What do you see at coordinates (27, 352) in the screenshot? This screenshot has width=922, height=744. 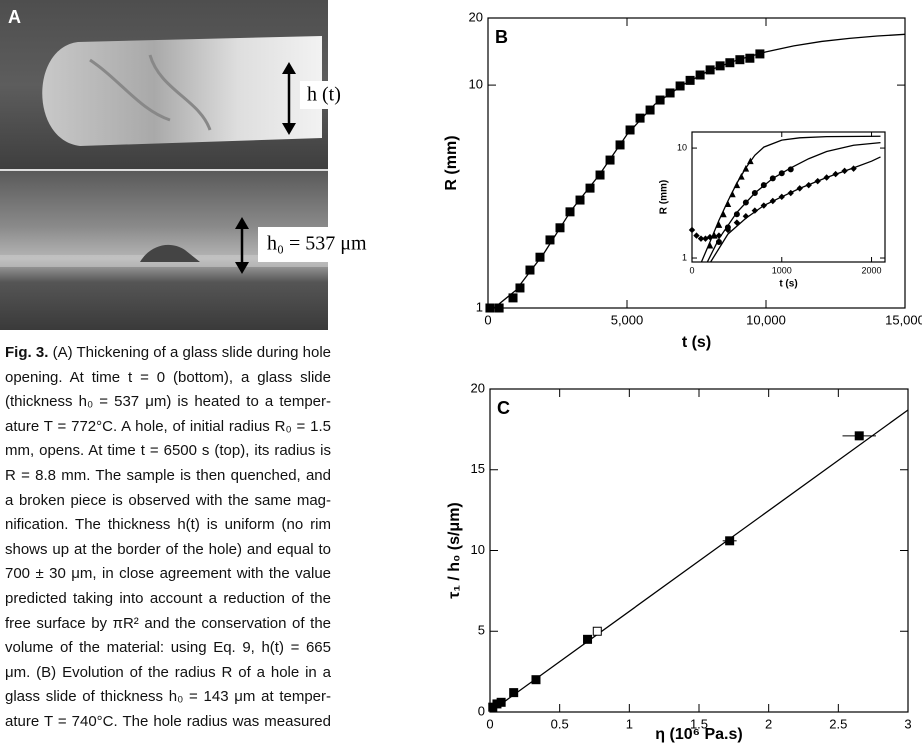 I see `caption-label: Fig. 3.` at bounding box center [27, 352].